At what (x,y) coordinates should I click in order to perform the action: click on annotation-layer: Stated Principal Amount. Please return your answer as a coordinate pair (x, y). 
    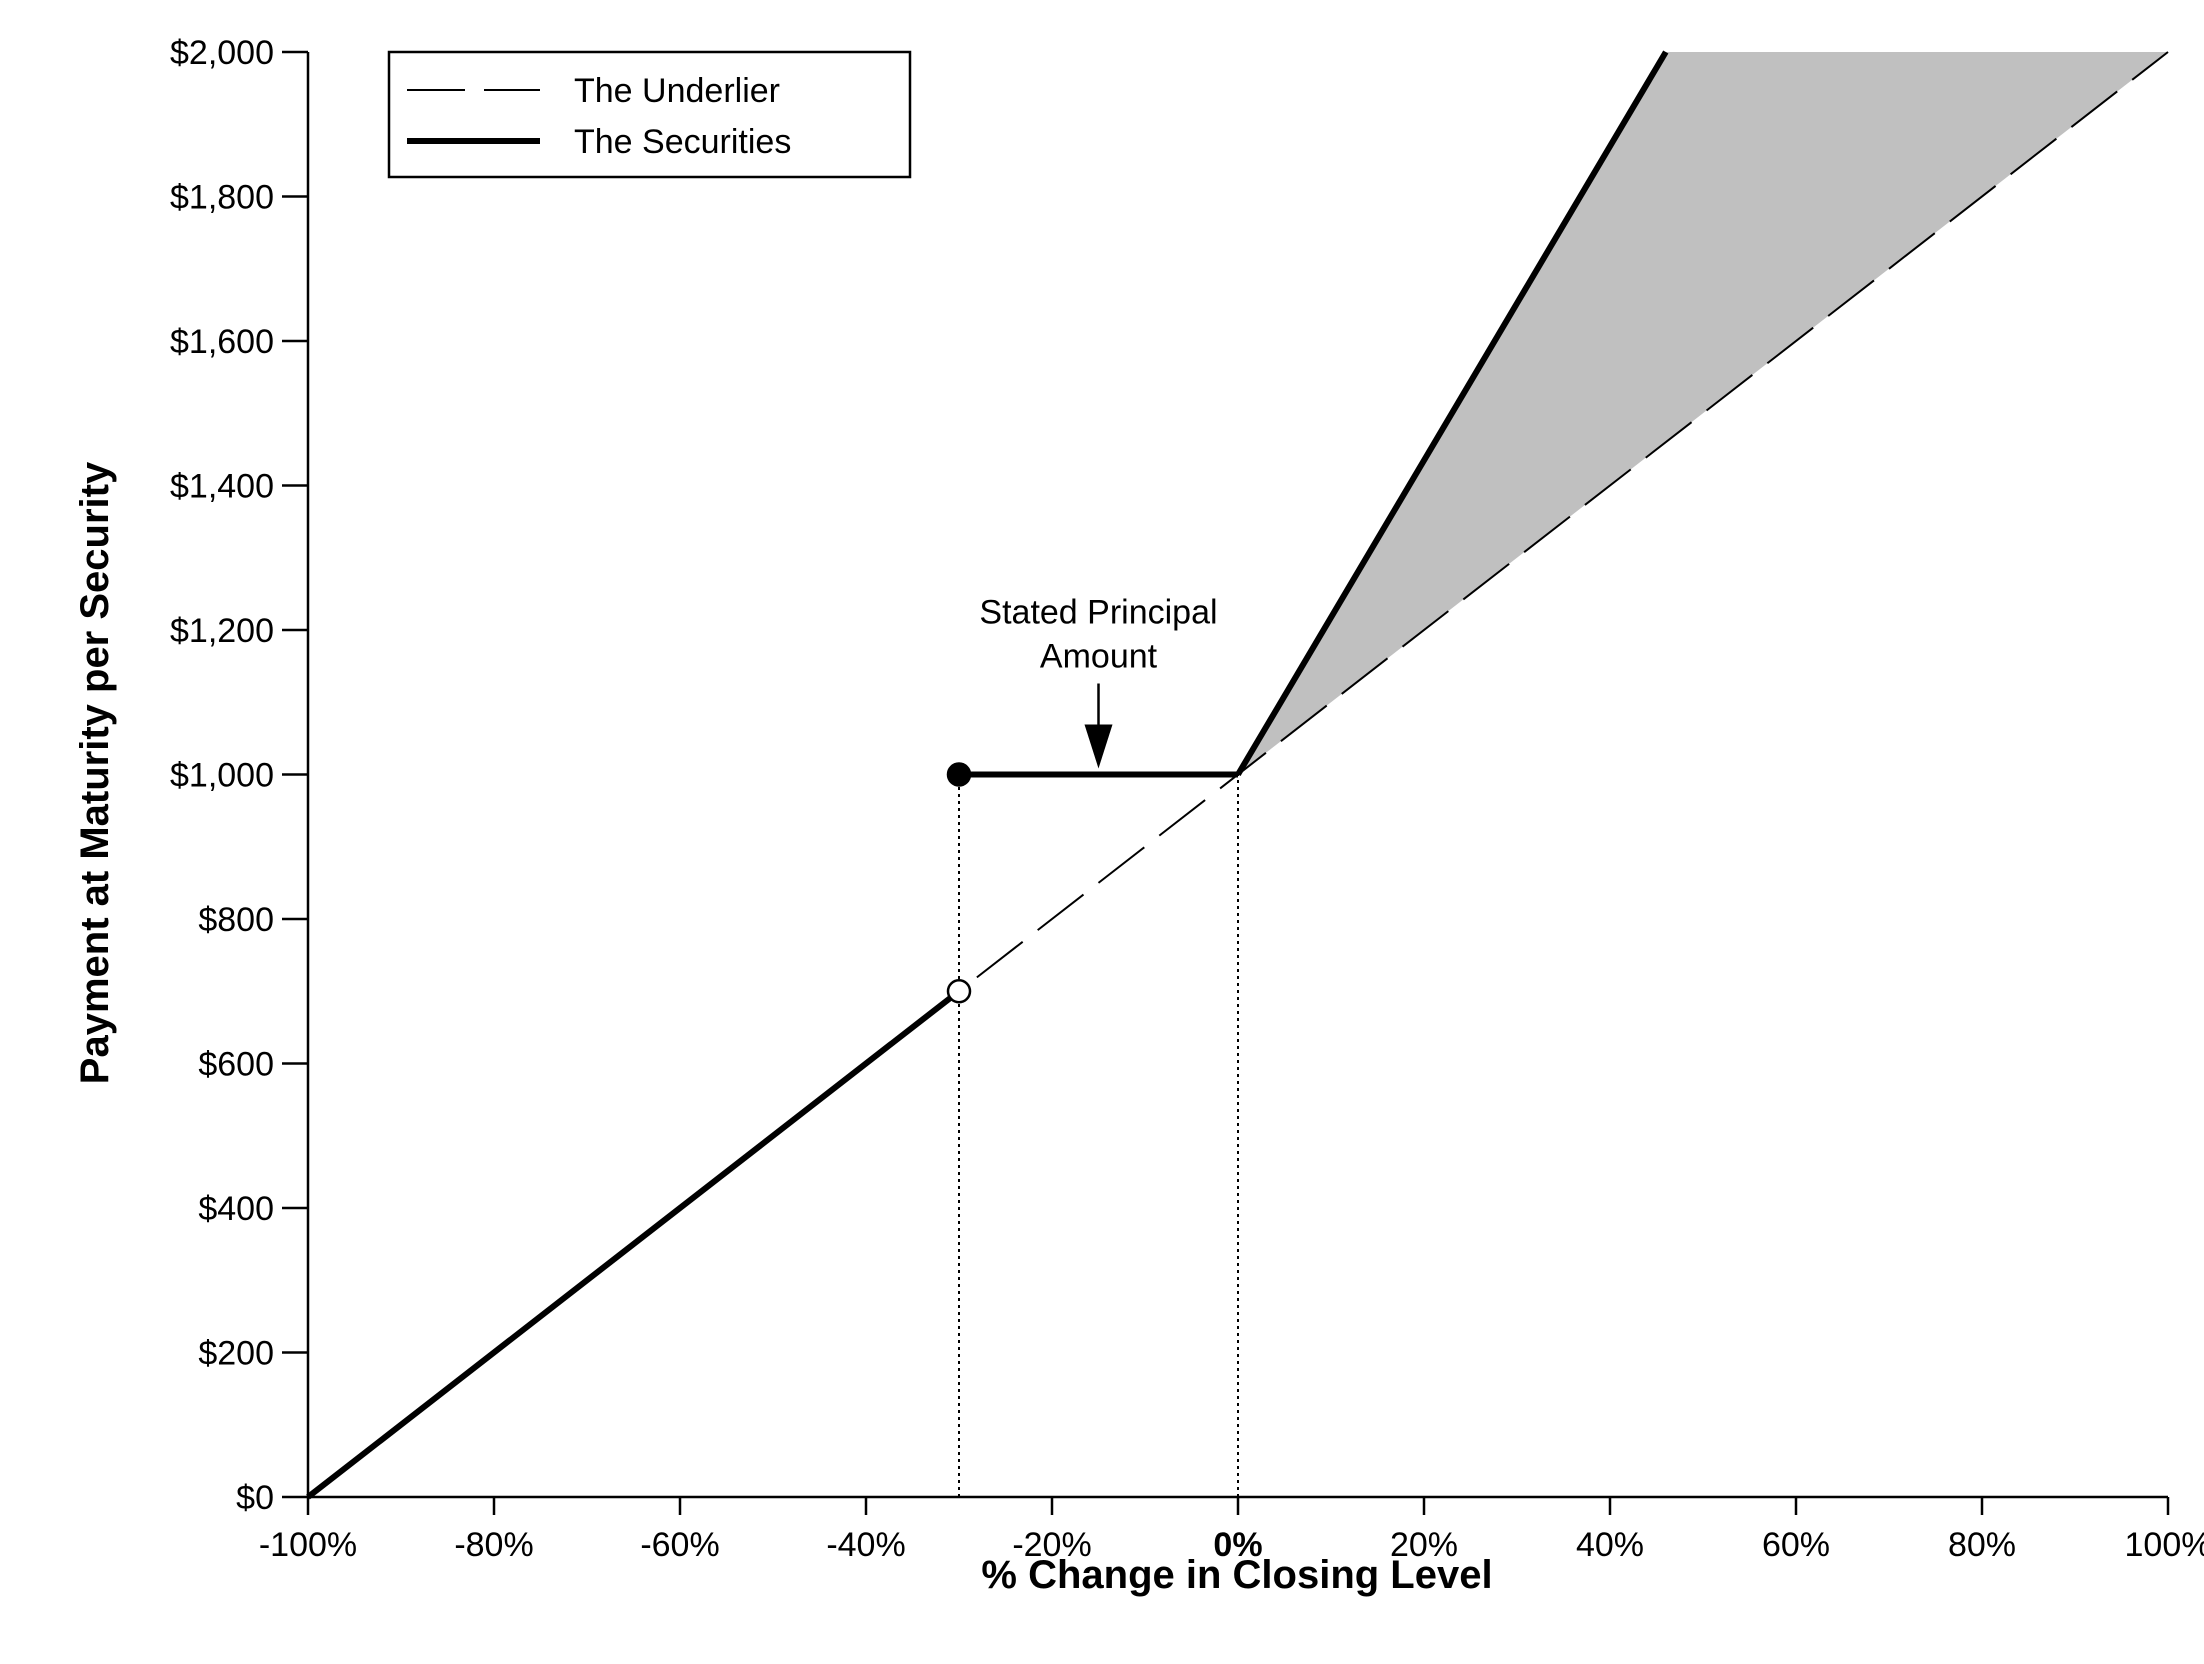
    Looking at the image, I should click on (1098, 681).